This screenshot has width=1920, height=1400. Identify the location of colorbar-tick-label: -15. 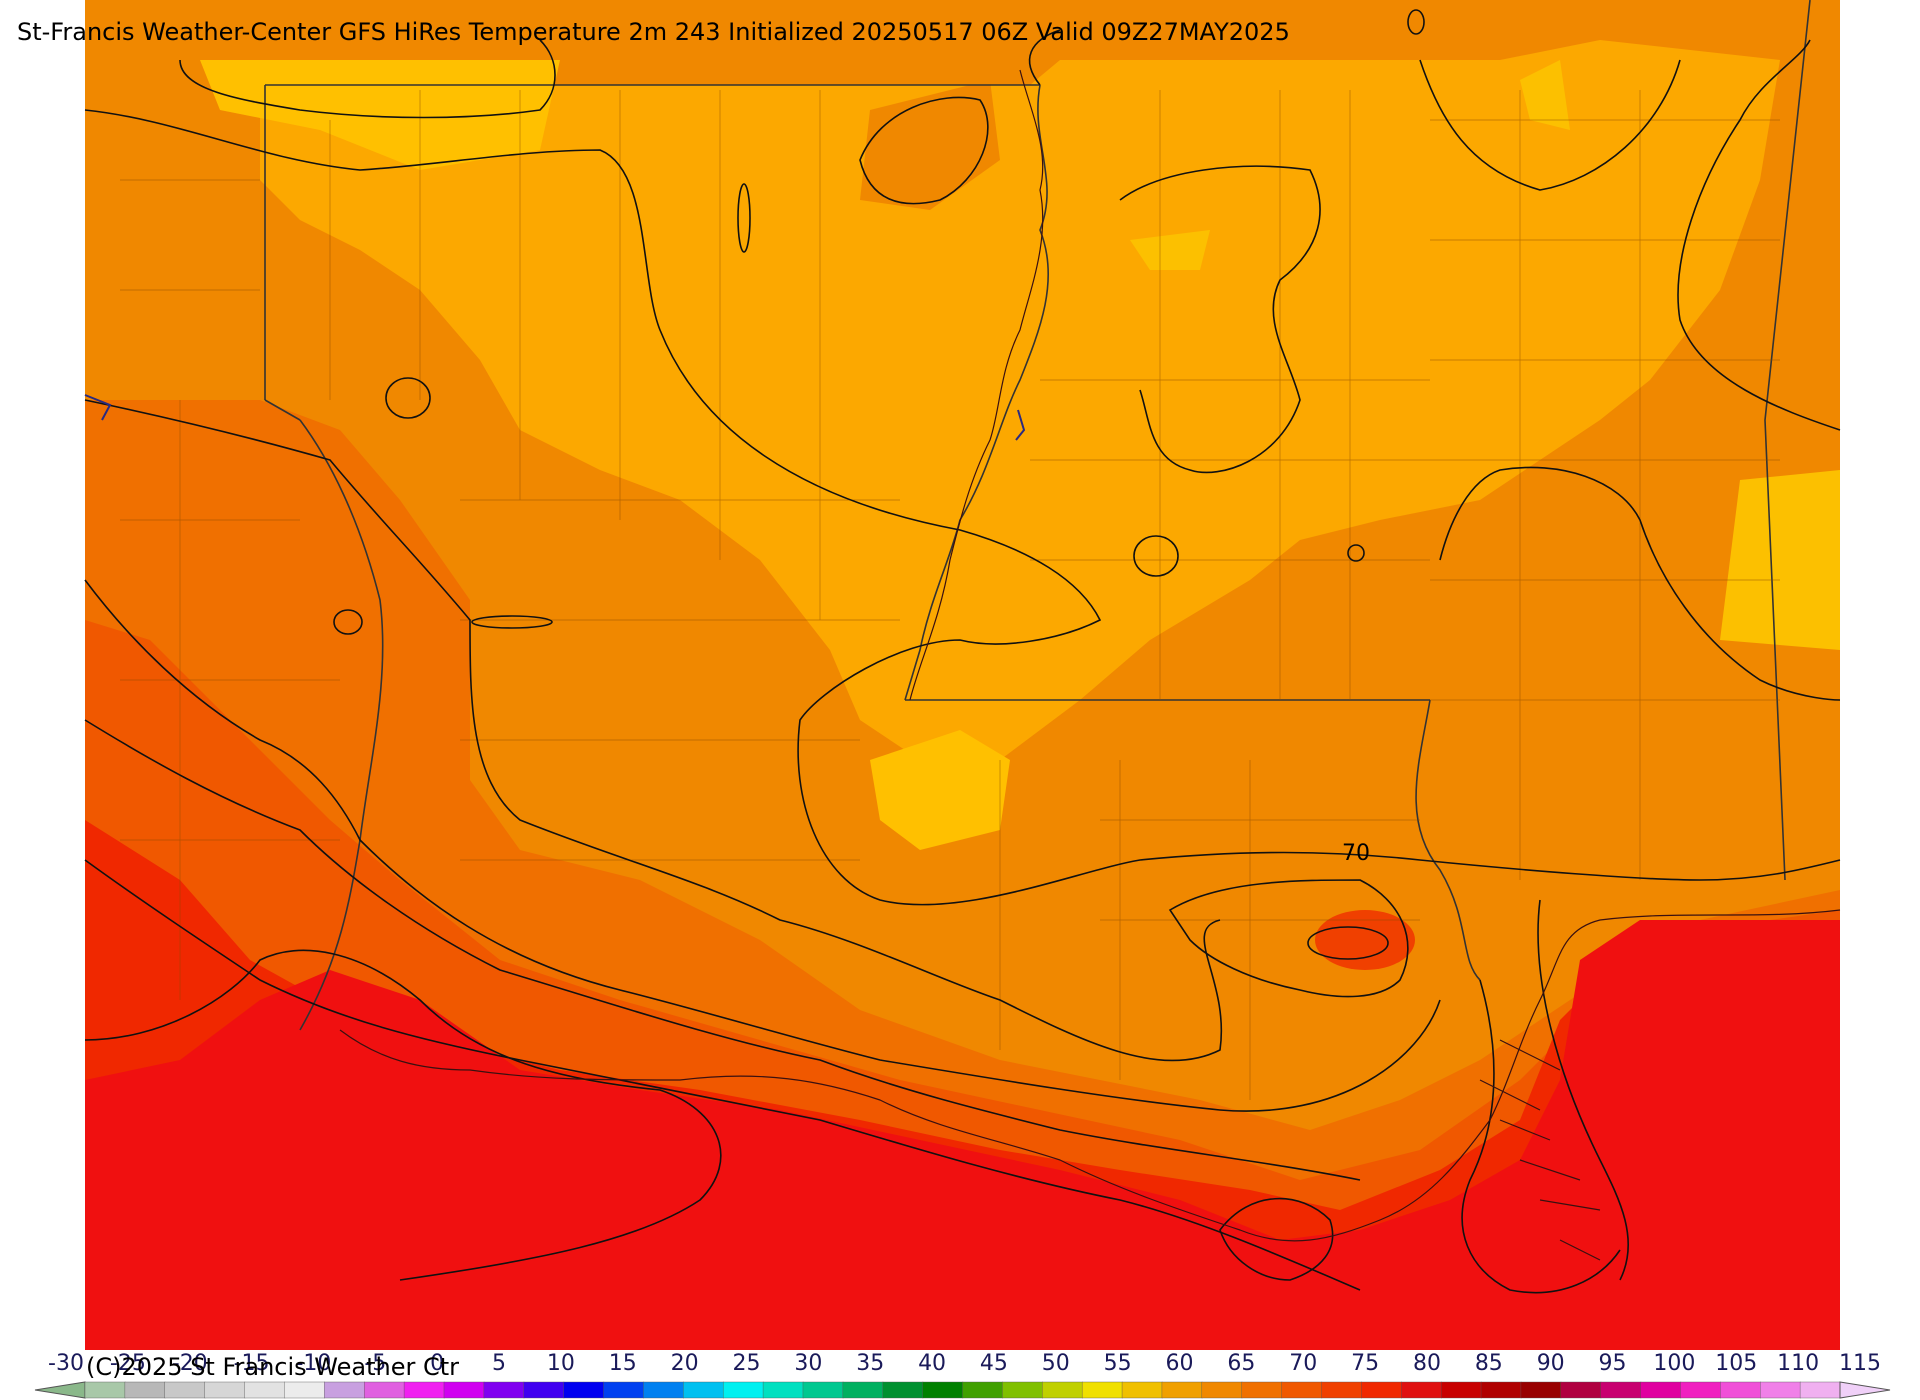
(251, 1363).